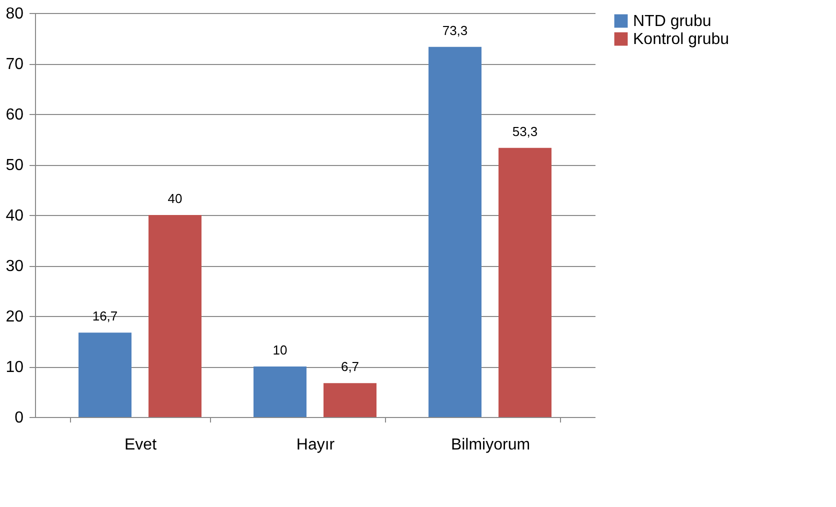 The height and width of the screenshot is (507, 836). I want to click on x-tick-label: Bilmiyorum, so click(490, 445).